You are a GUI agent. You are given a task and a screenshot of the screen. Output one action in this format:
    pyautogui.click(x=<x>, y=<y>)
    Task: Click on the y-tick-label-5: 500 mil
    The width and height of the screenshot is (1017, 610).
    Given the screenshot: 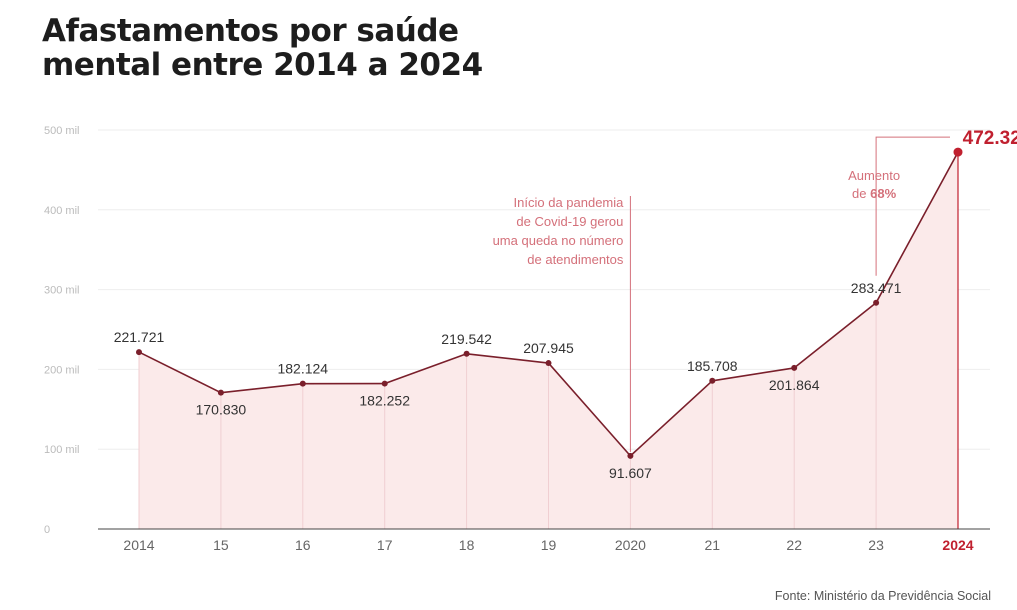 What is the action you would take?
    pyautogui.click(x=61, y=131)
    